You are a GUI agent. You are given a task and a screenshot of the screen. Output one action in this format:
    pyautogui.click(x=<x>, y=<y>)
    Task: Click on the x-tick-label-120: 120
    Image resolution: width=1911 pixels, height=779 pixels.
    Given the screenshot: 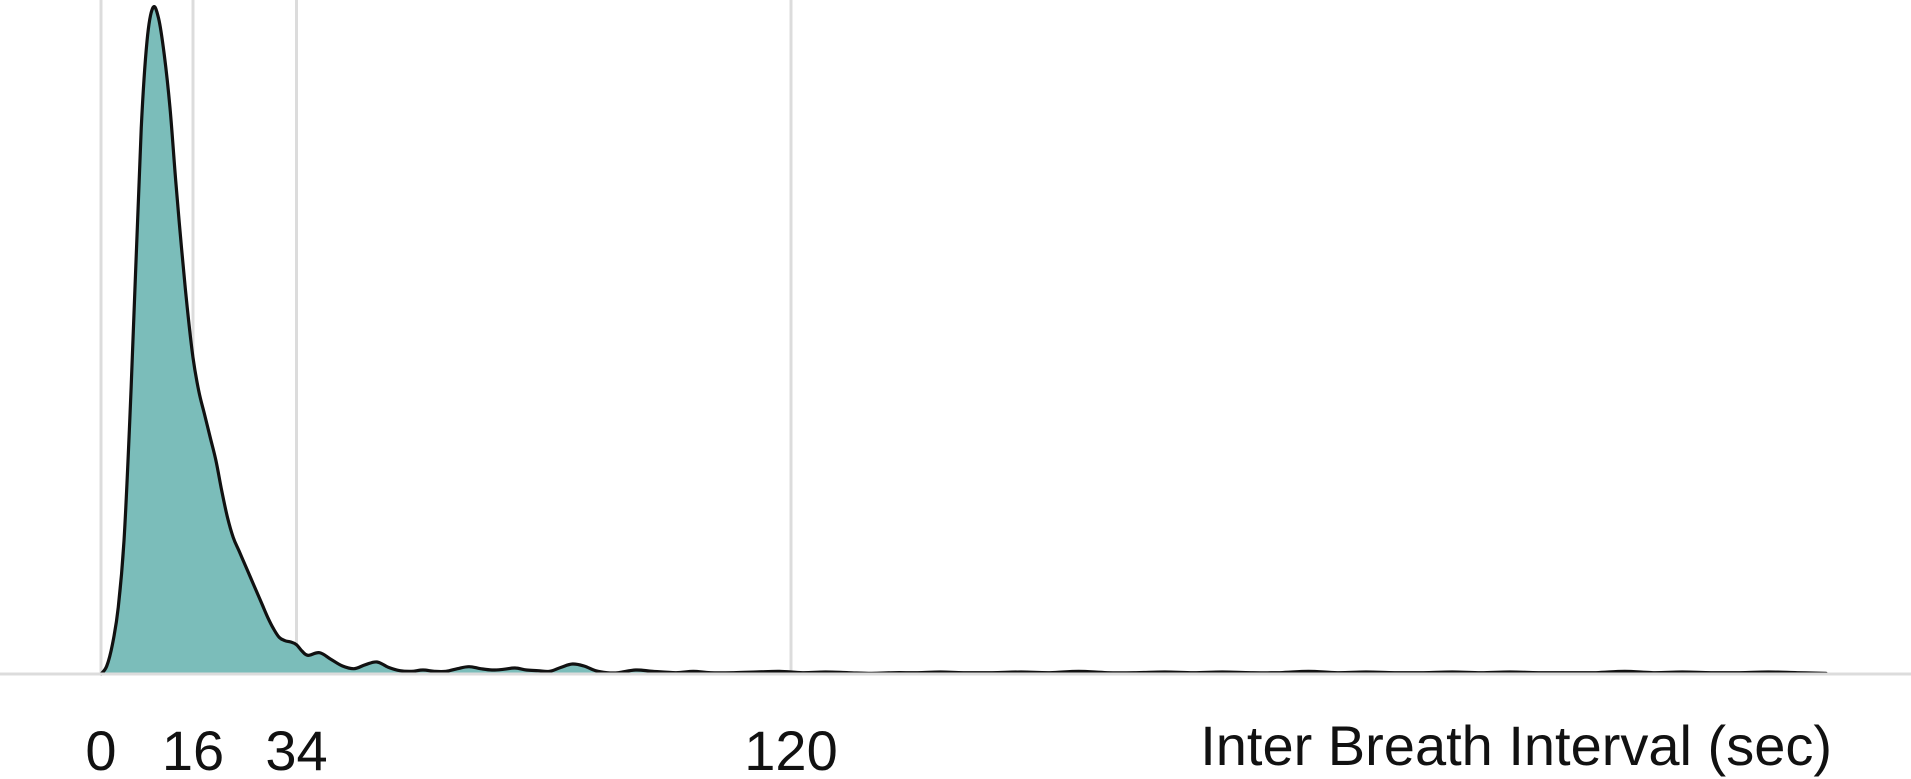 What is the action you would take?
    pyautogui.click(x=790, y=749)
    